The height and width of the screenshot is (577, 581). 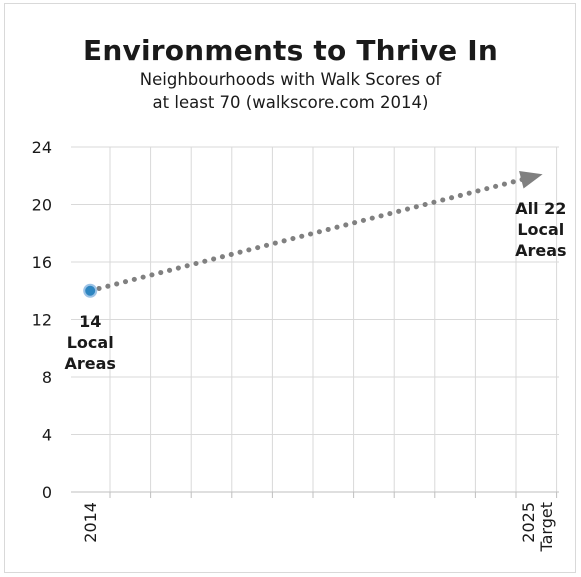 What do you see at coordinates (42, 147) in the screenshot?
I see `y-tick-label: 24` at bounding box center [42, 147].